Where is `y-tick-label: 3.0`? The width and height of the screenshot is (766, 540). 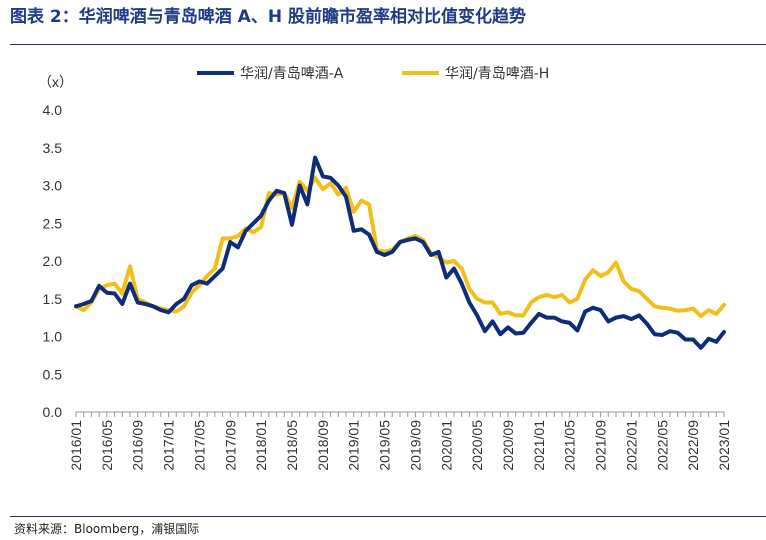 y-tick-label: 3.0 is located at coordinates (53, 186).